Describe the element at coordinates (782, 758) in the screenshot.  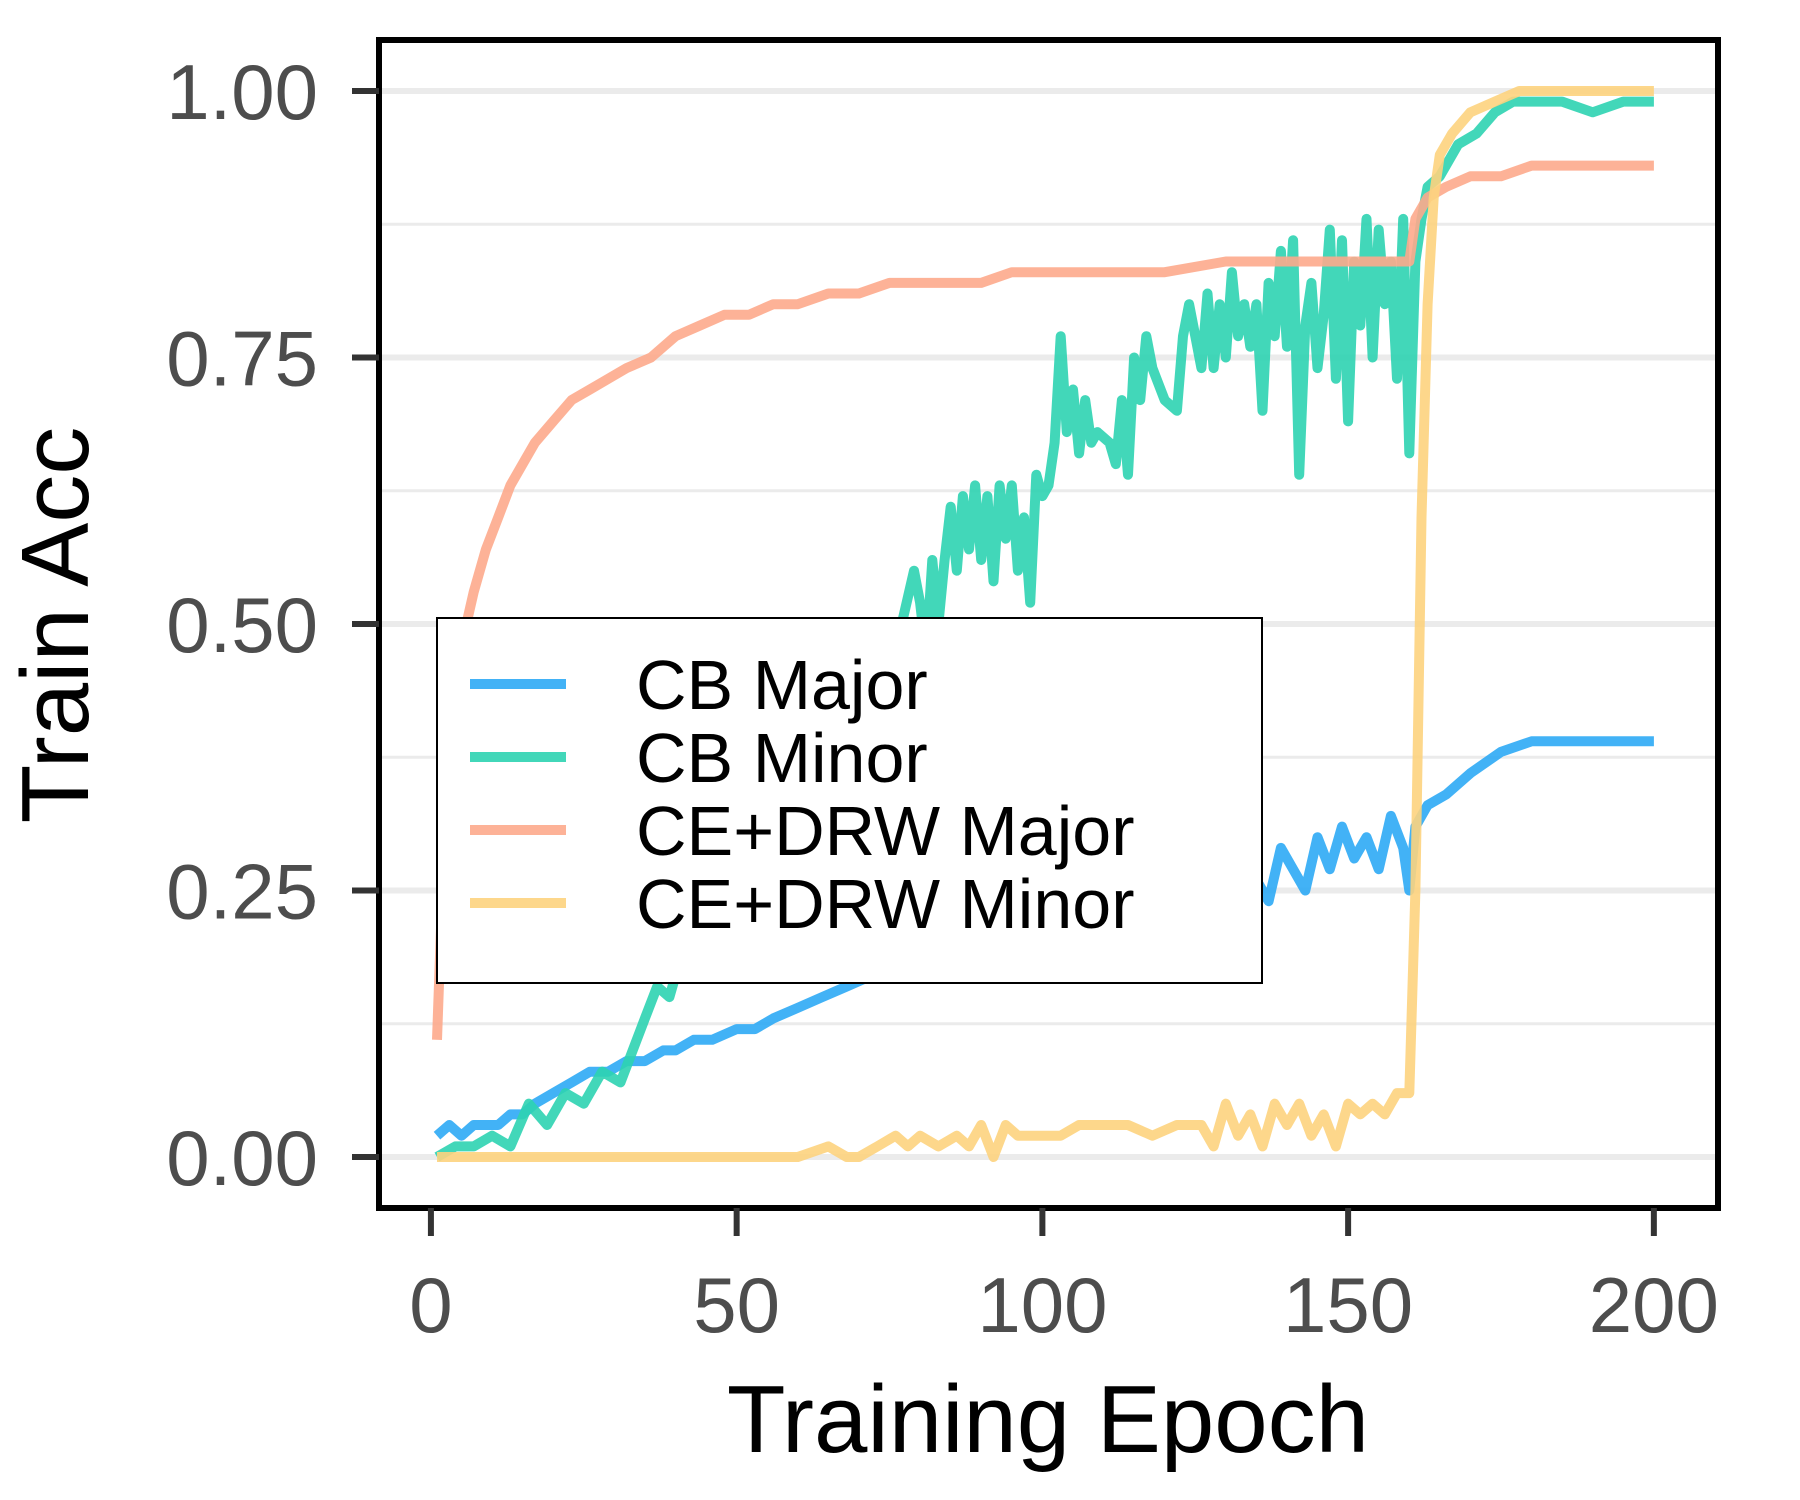
I see `legend-label: CB Minor` at that location.